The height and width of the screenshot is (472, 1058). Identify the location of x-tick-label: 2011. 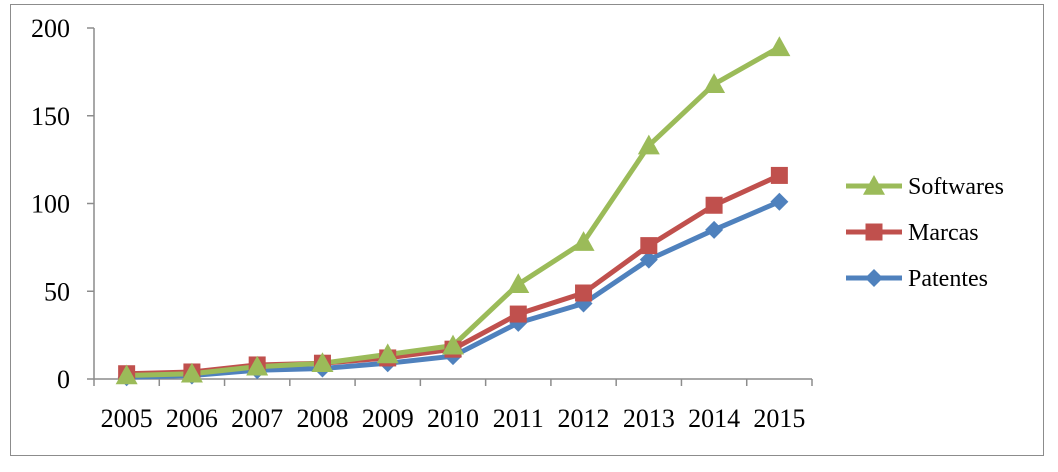
(518, 418).